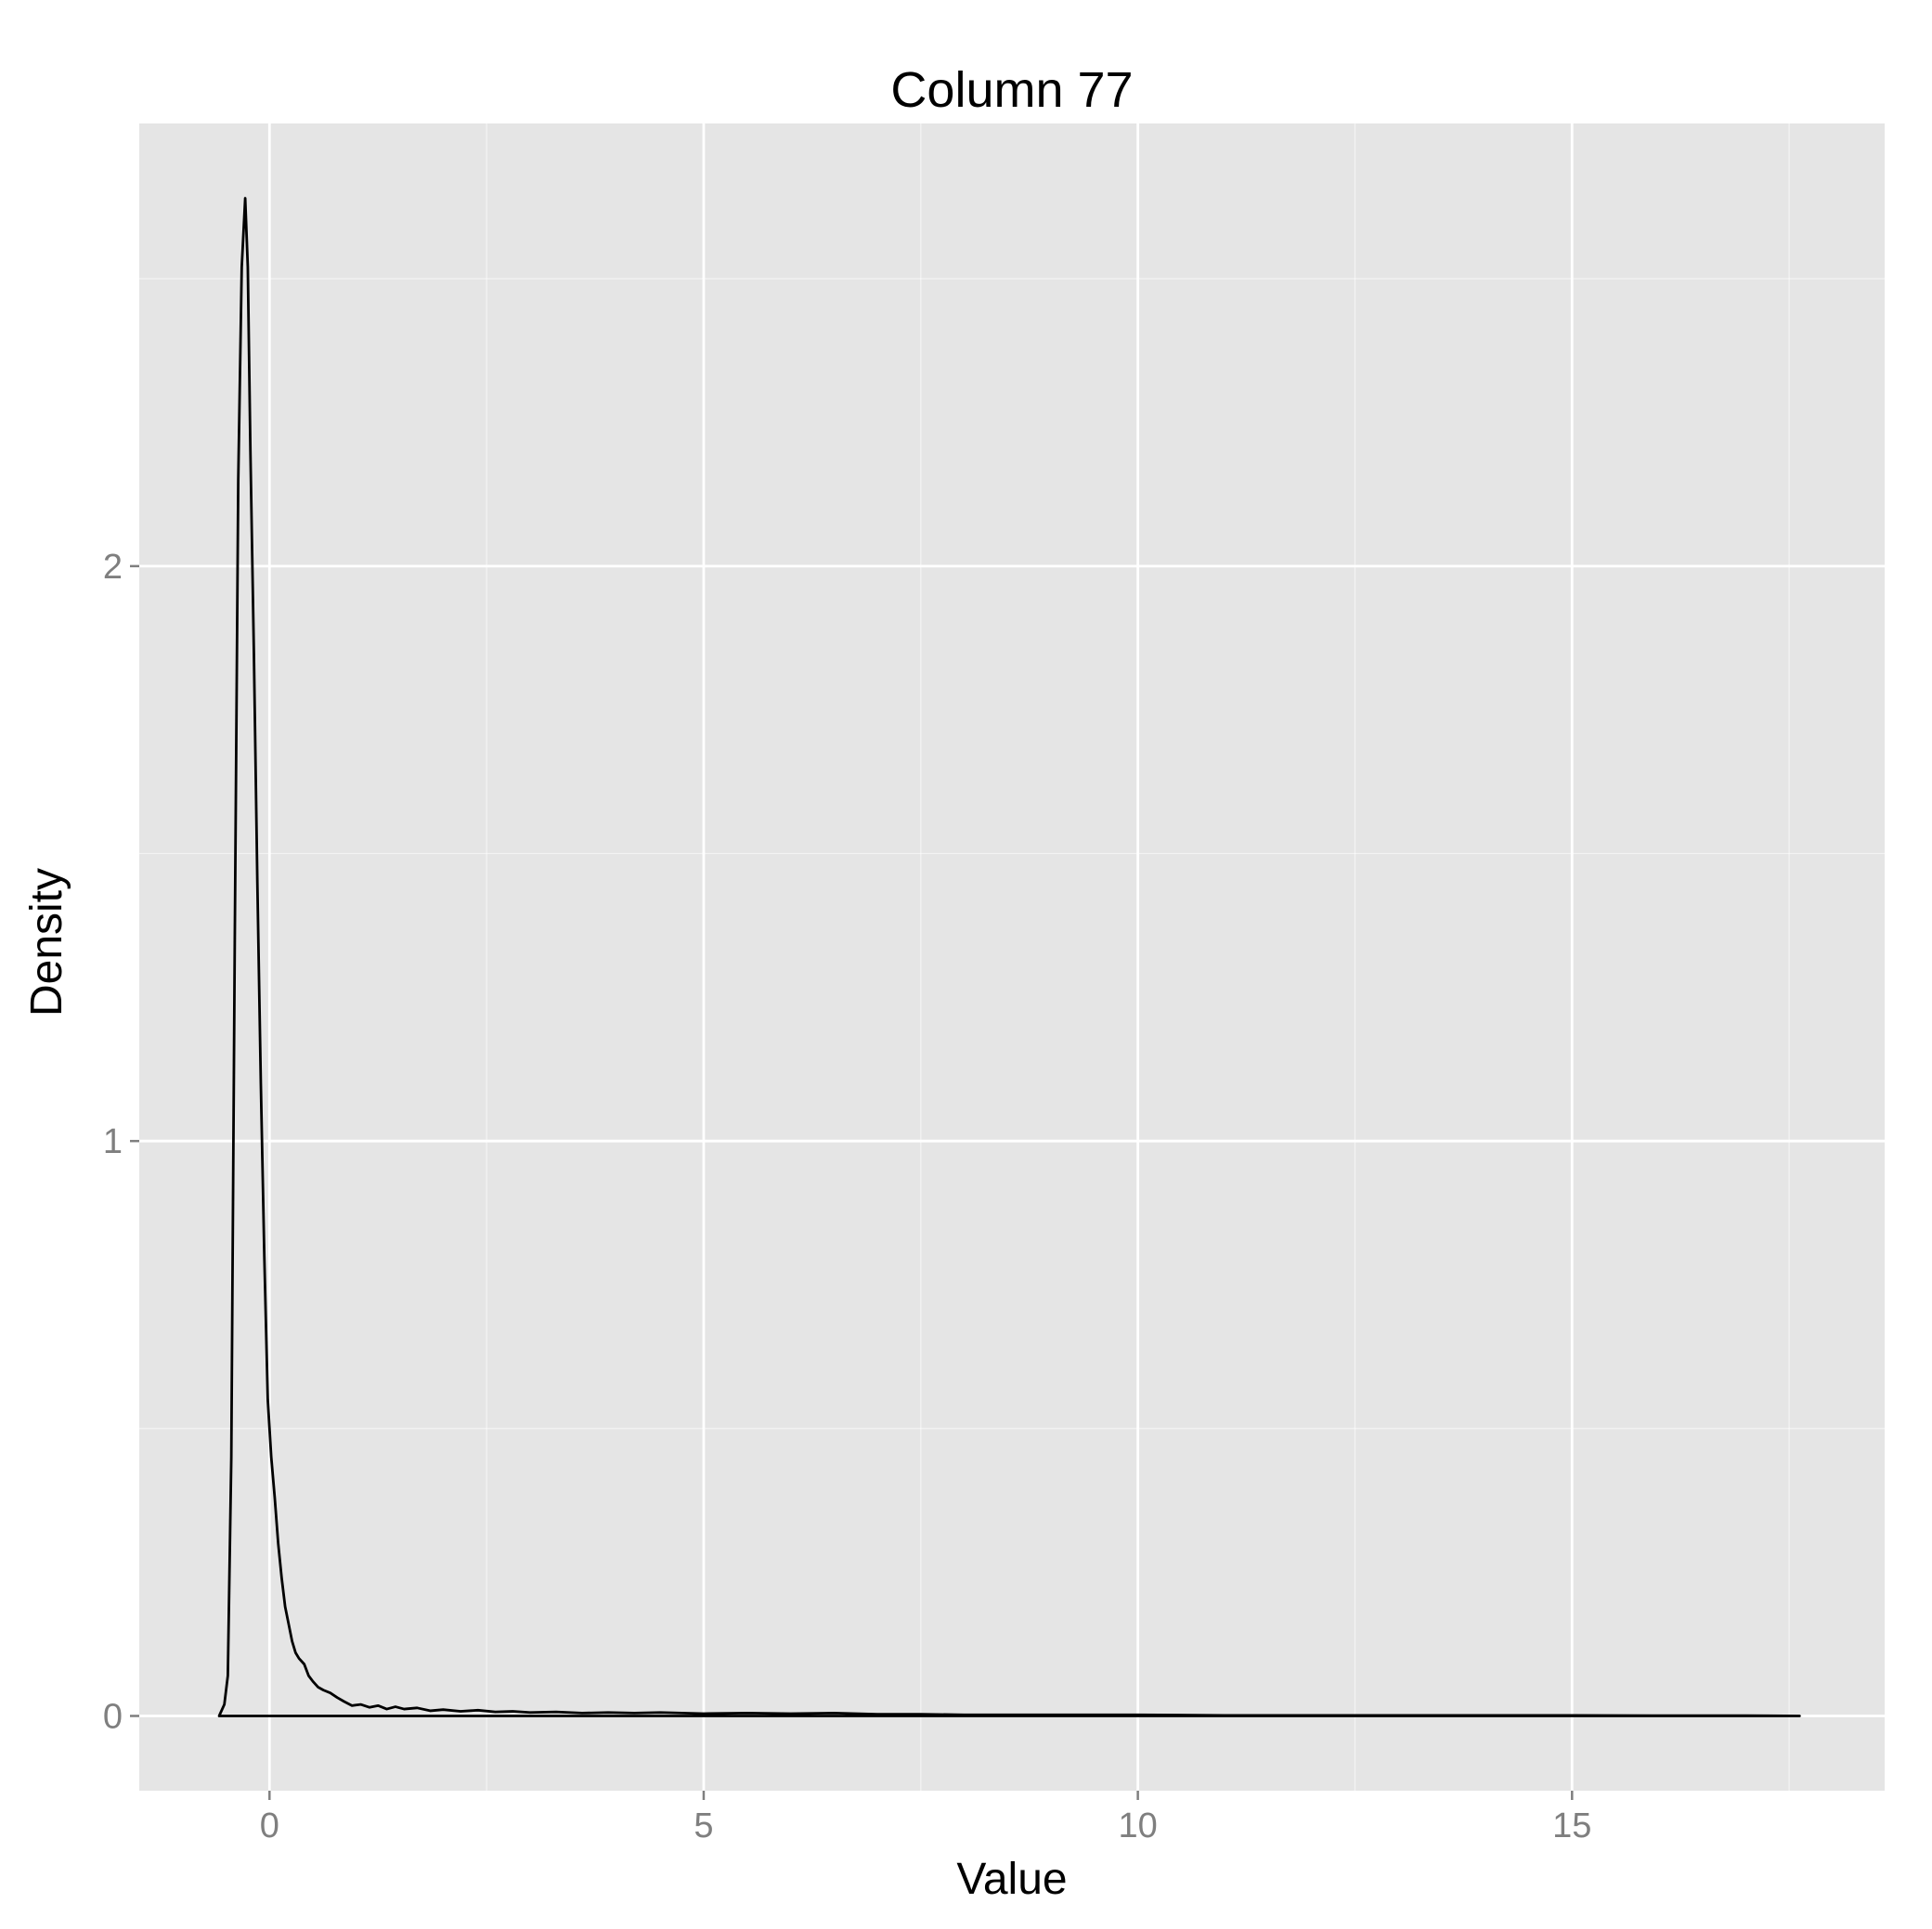 The image size is (1932, 1929). Describe the element at coordinates (1011, 1879) in the screenshot. I see `x-axis-label: Value` at that location.